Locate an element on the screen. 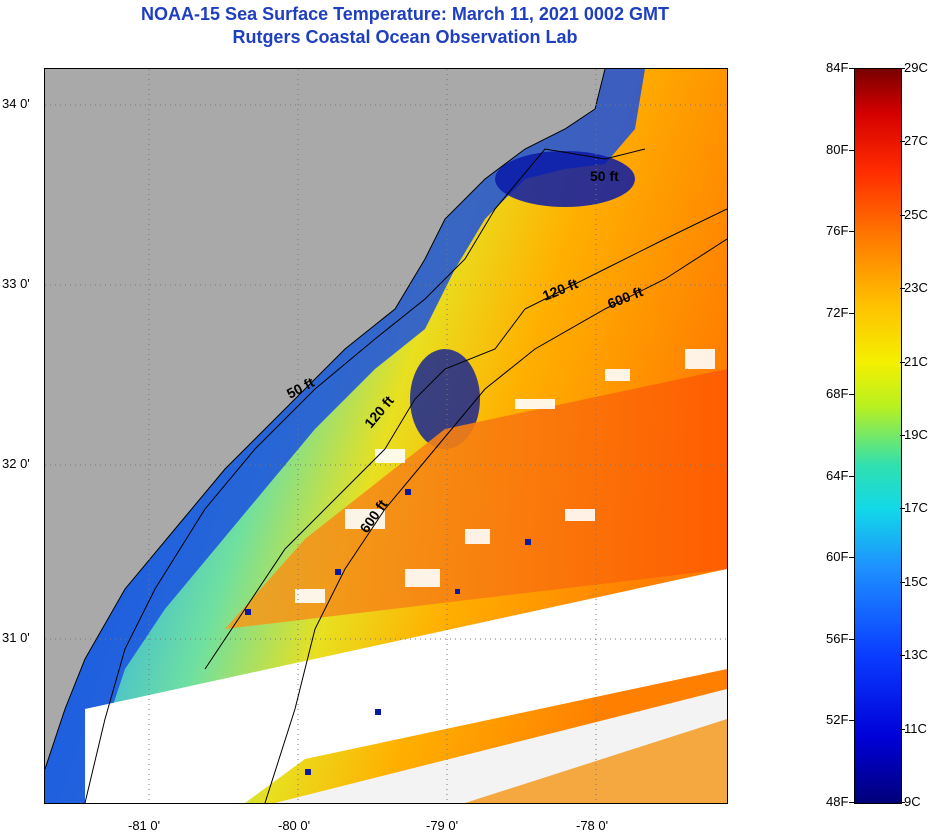 Image resolution: width=928 pixels, height=833 pixels. colorbar-f-label: 64F is located at coordinates (837, 475).